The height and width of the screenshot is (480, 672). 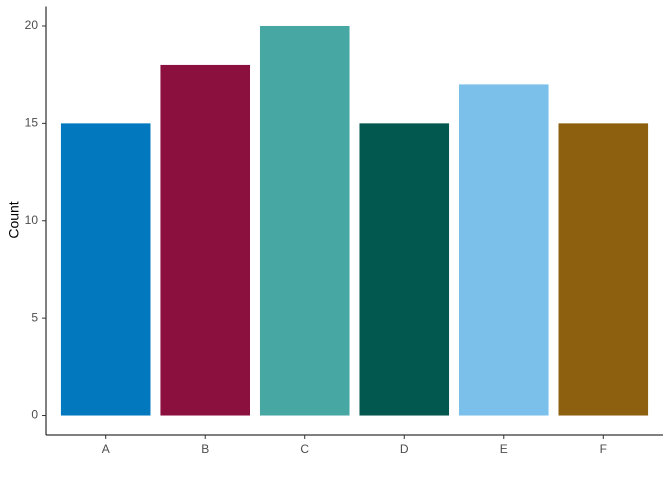 I want to click on y-tick-label: 15, so click(x=32, y=123).